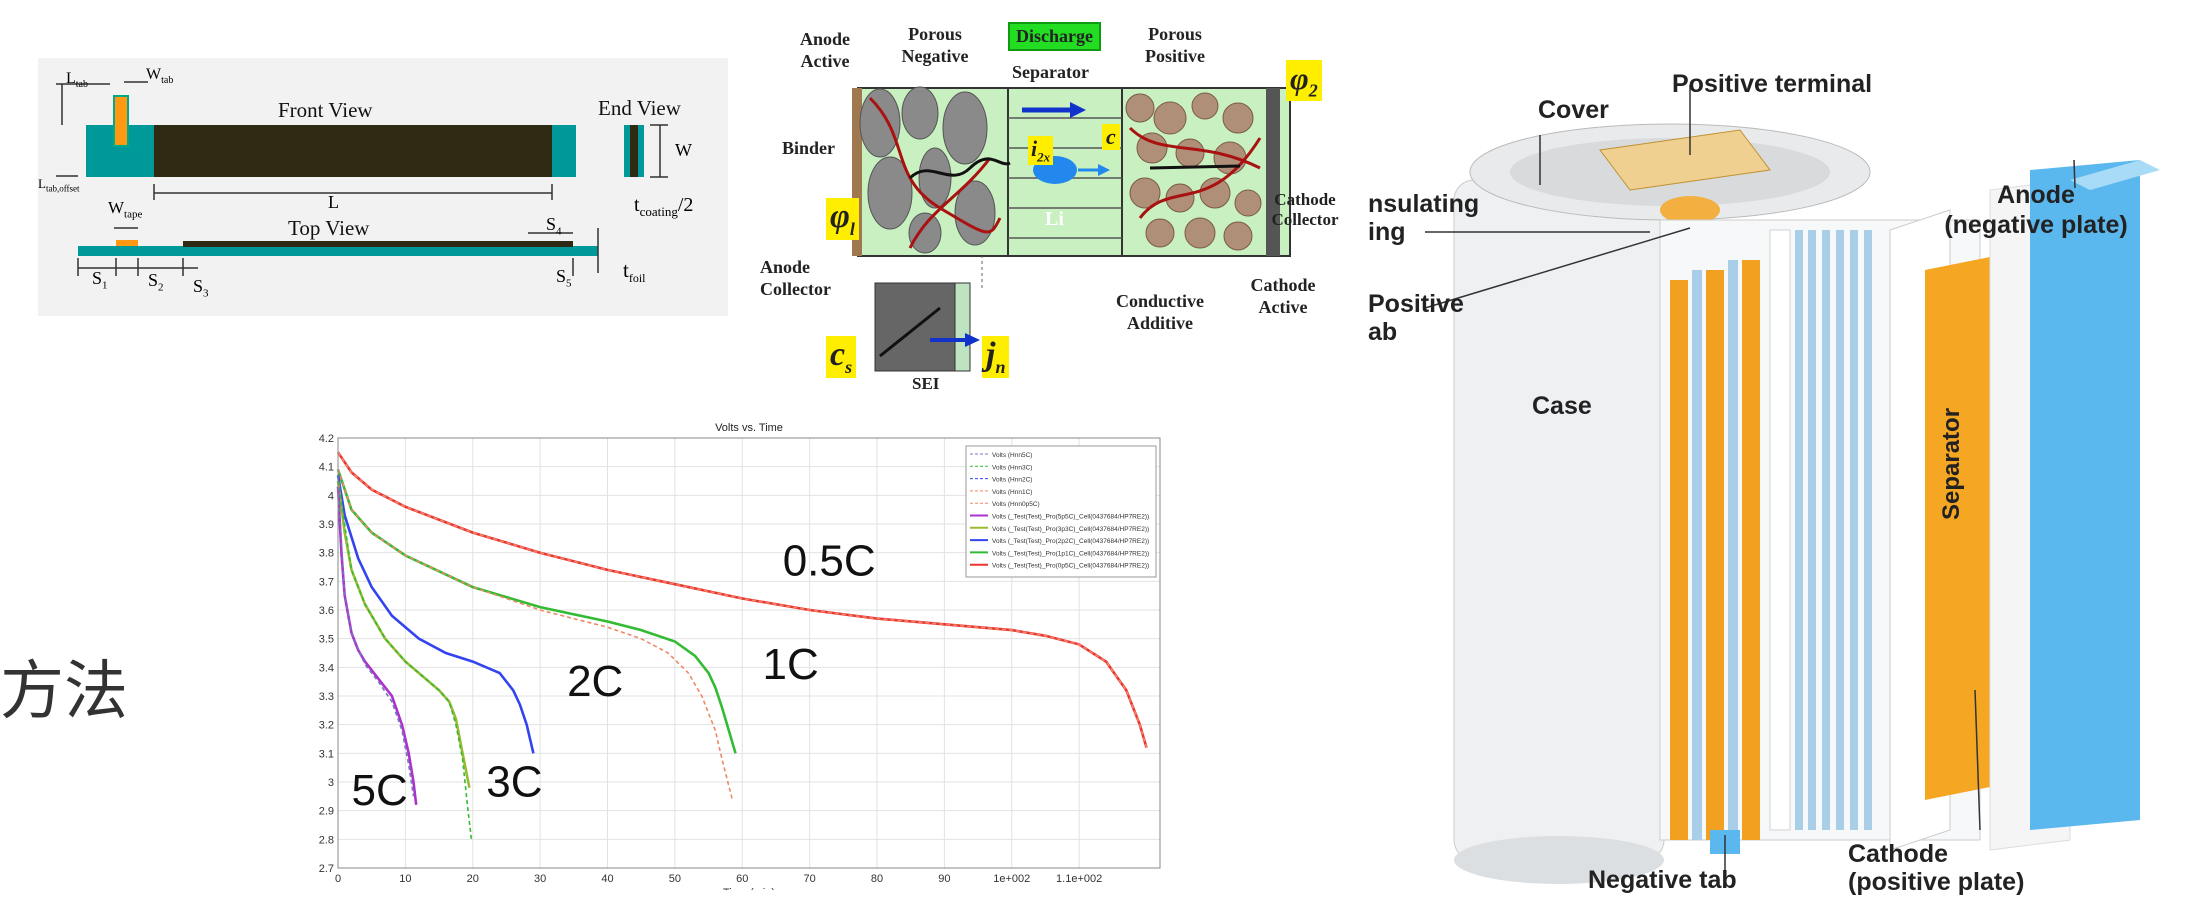  What do you see at coordinates (1573, 110) in the screenshot?
I see `cover-label: Cover` at bounding box center [1573, 110].